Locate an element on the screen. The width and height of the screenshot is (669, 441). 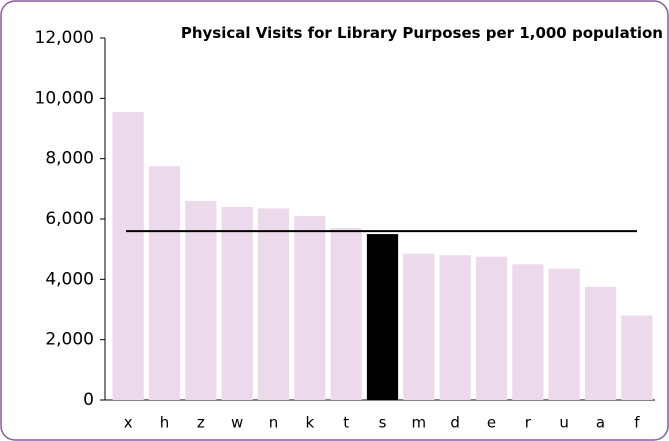
x-tick-label: h is located at coordinates (165, 423).